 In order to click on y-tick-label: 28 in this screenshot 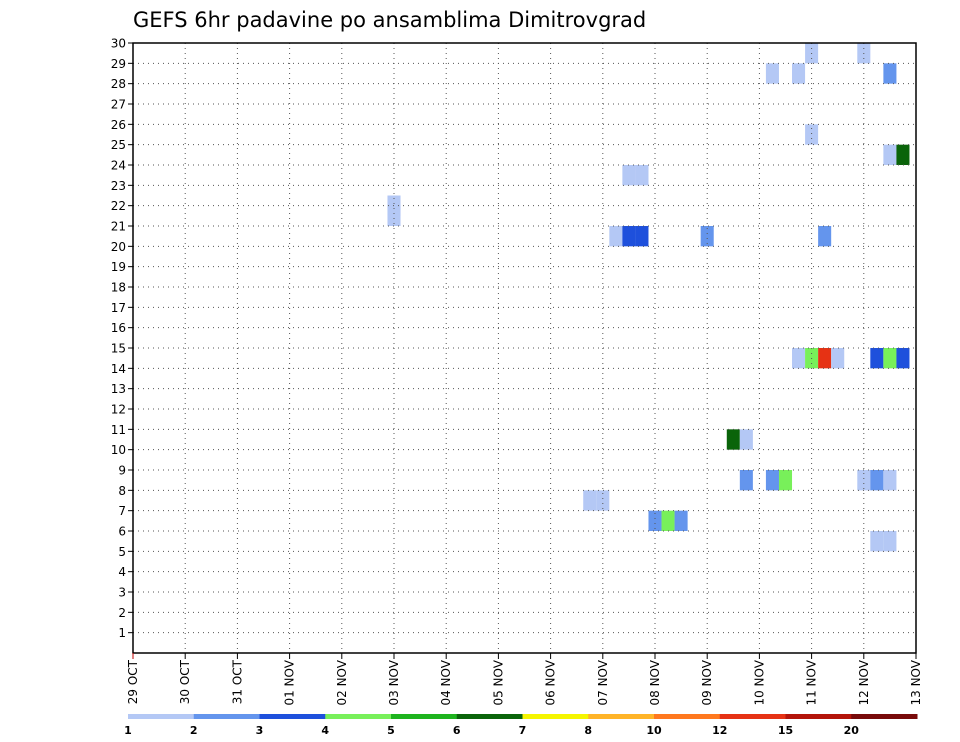, I will do `click(118, 84)`.